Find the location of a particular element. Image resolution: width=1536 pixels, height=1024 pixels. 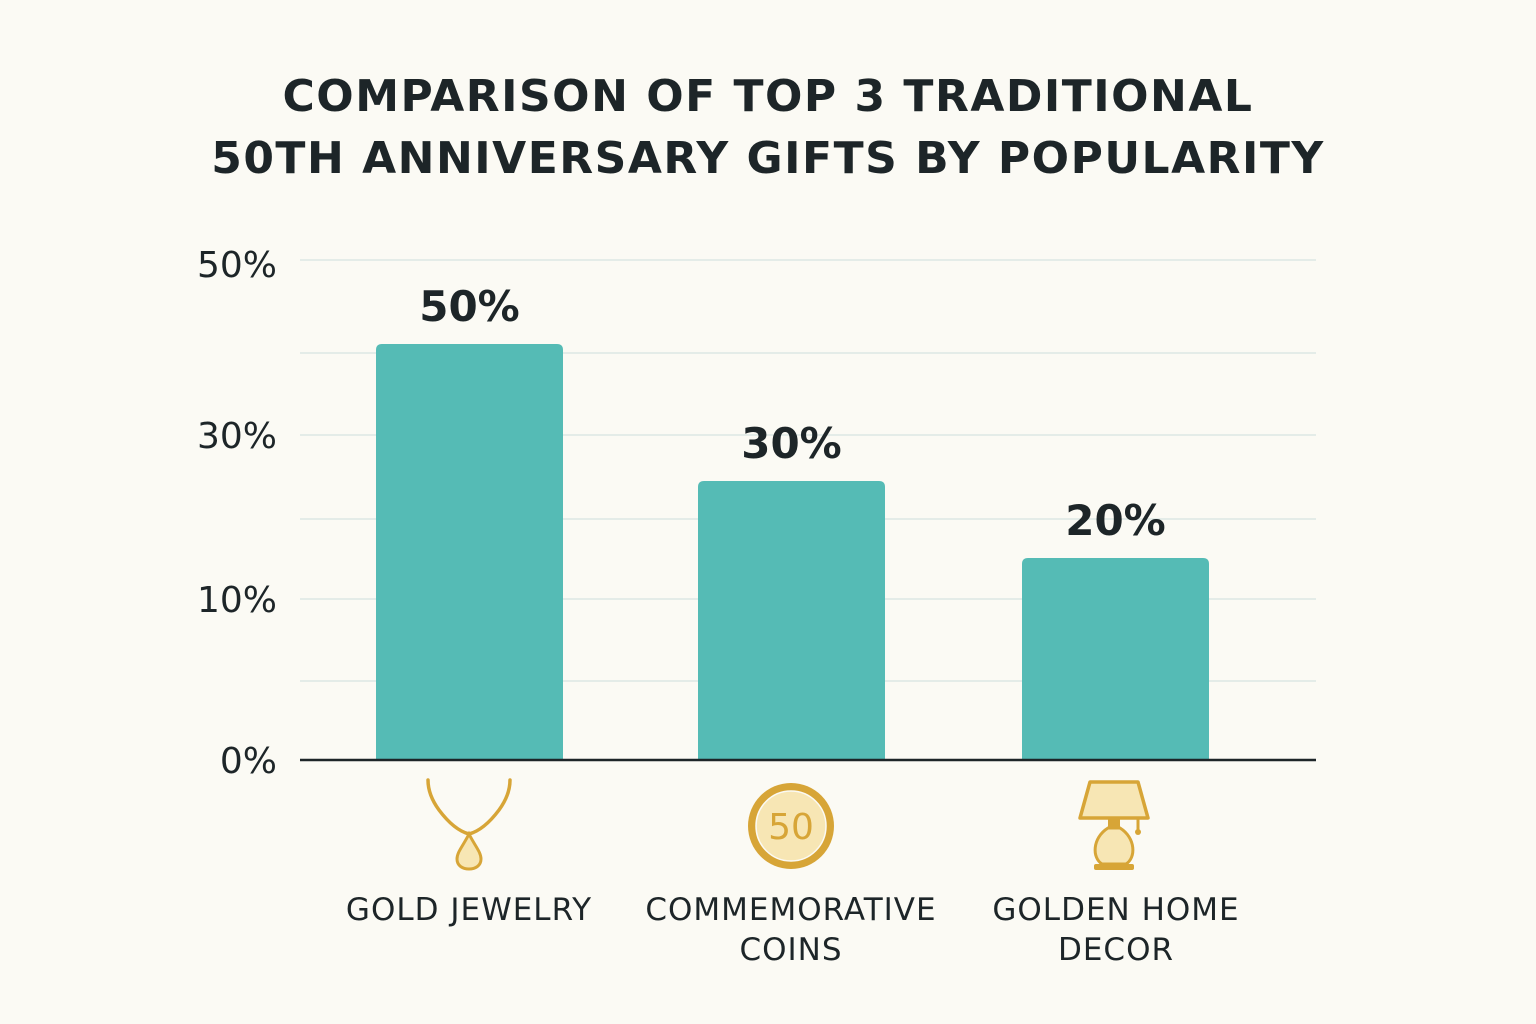

necklace-icon is located at coordinates (469, 824).